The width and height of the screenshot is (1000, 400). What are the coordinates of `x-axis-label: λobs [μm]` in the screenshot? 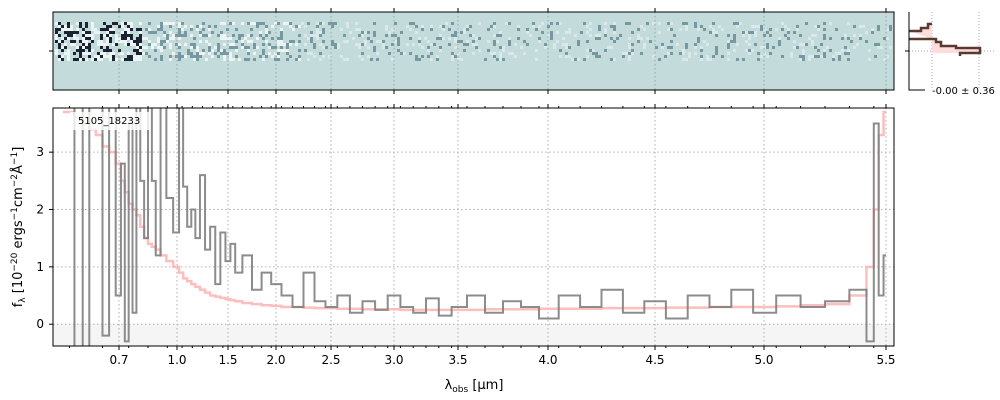 It's located at (474, 386).